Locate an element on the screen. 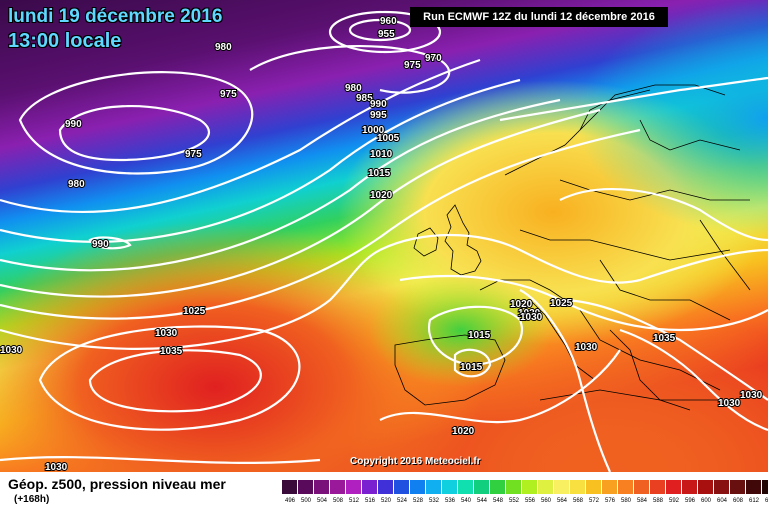 The image size is (768, 512). color-scale-step: 552 is located at coordinates (514, 492).